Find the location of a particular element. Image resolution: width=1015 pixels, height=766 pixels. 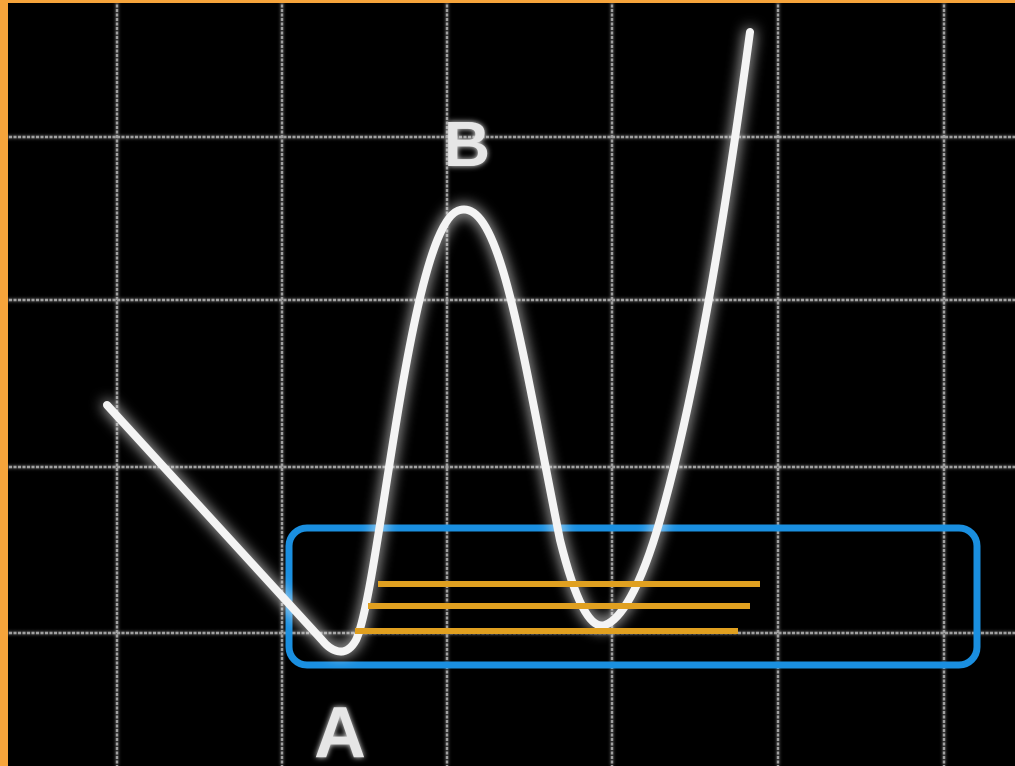

frame-border-top is located at coordinates (507, 1).